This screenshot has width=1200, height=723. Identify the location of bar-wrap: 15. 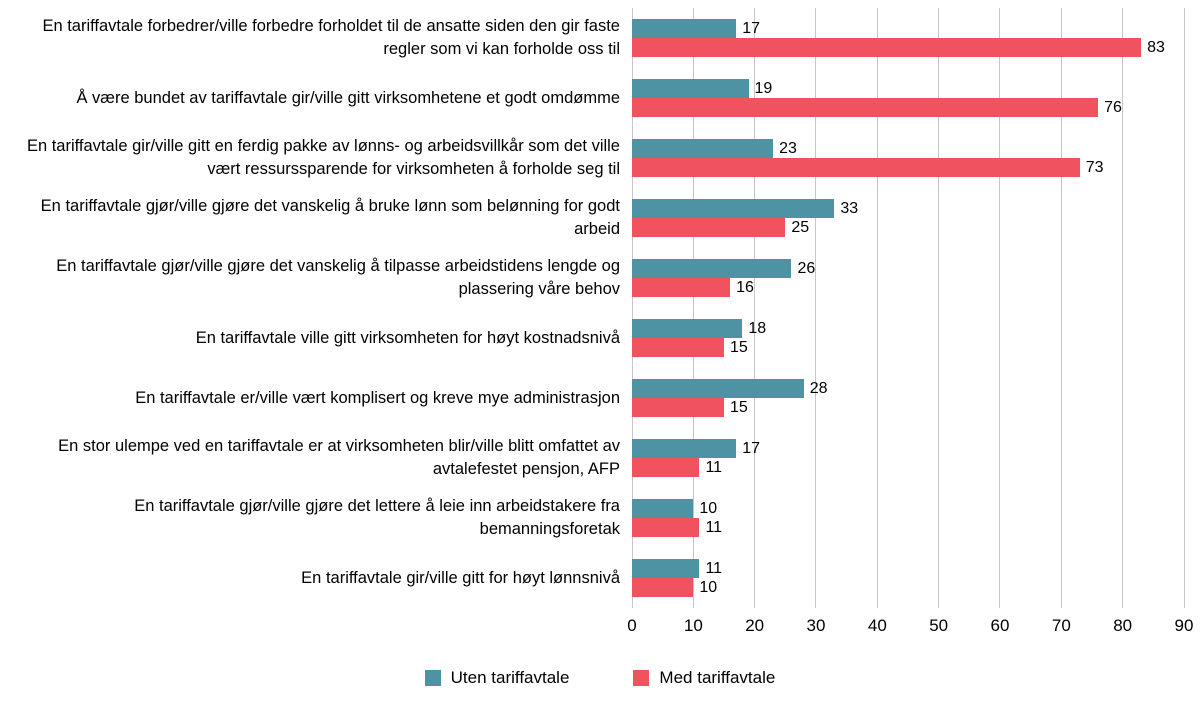
(908, 407).